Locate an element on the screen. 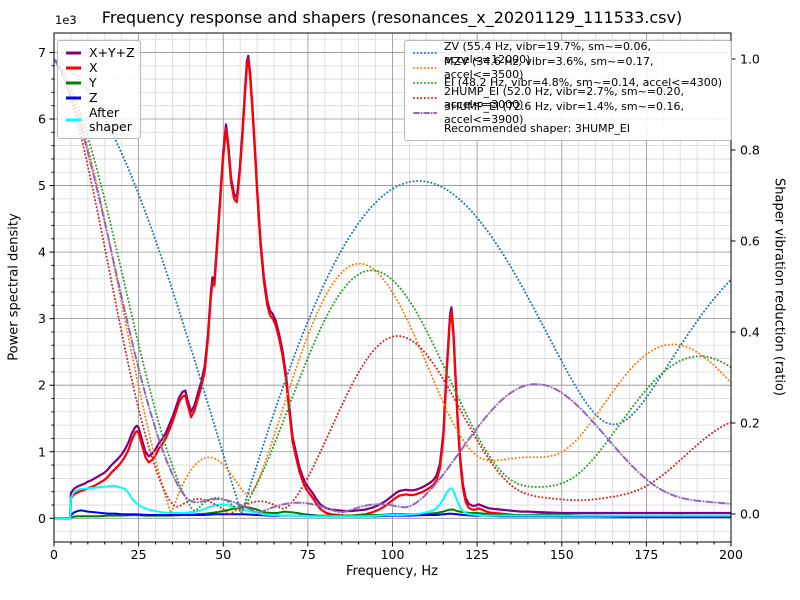 The width and height of the screenshot is (800, 600). y-right-tick-label: 0.6 is located at coordinates (750, 241).